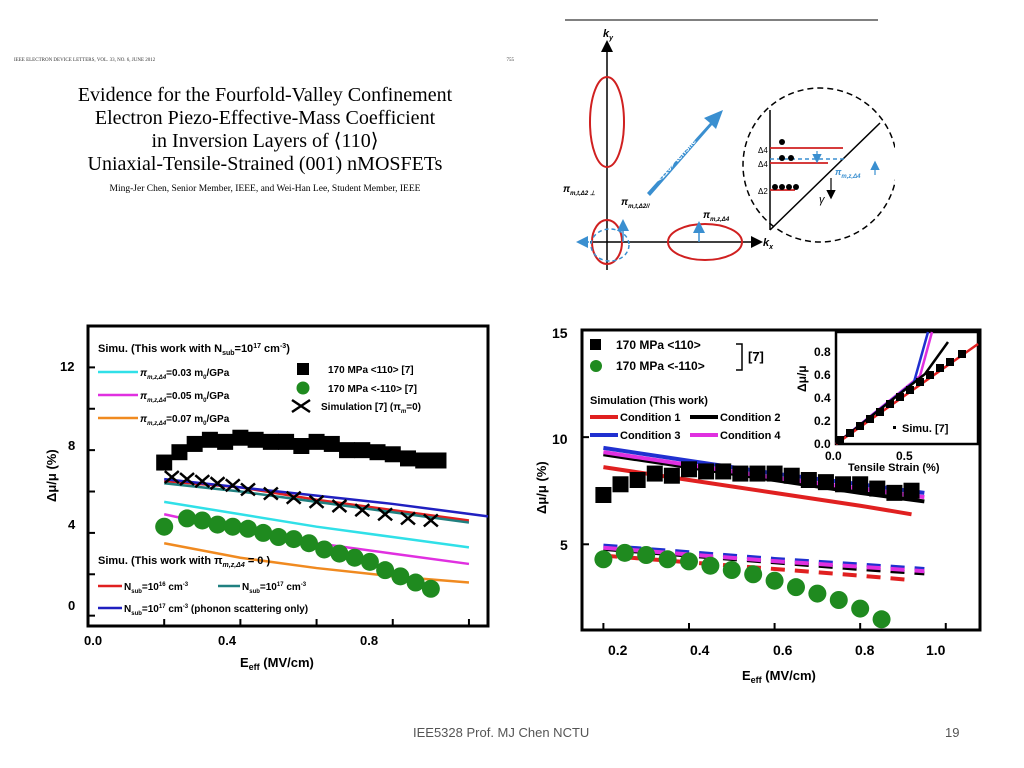 The image size is (1024, 768). I want to click on right-xtick-label: 0.8, so click(865, 650).